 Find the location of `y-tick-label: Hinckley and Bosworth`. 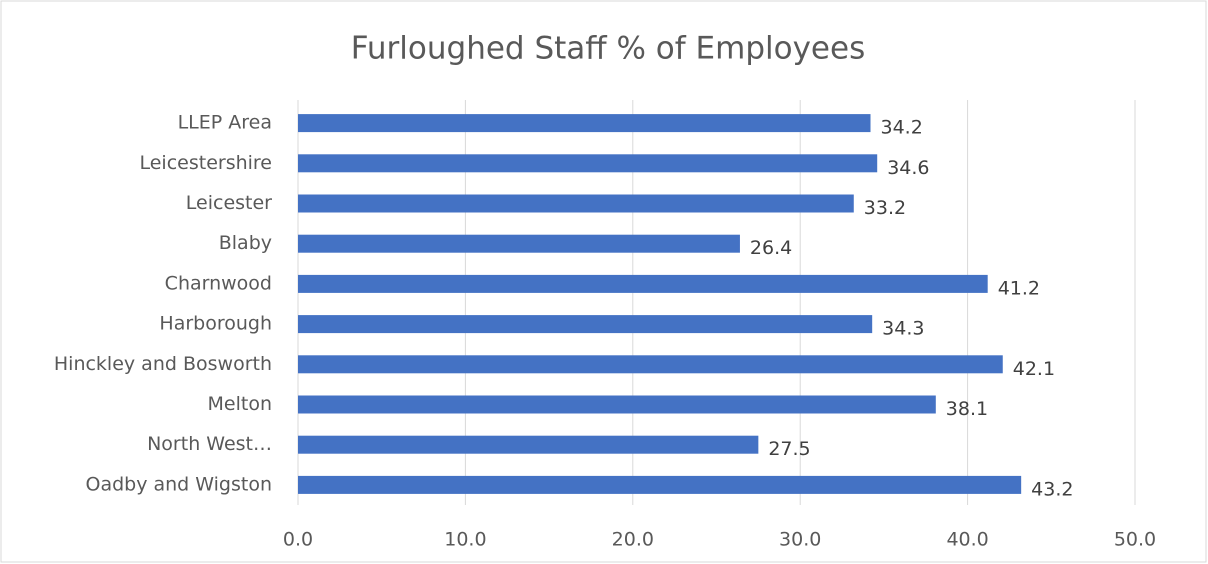

y-tick-label: Hinckley and Bosworth is located at coordinates (163, 364).